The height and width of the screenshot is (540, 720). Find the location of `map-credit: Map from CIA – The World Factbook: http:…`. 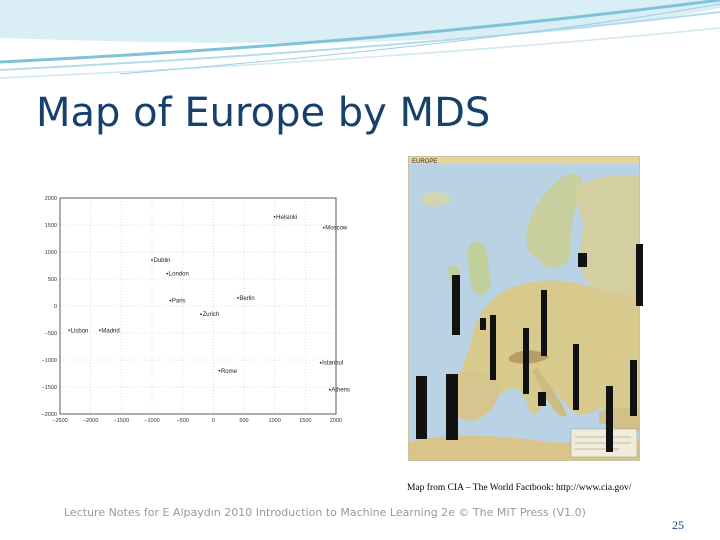

map-credit: Map from CIA – The World Factbook: http:… is located at coordinates (519, 488).